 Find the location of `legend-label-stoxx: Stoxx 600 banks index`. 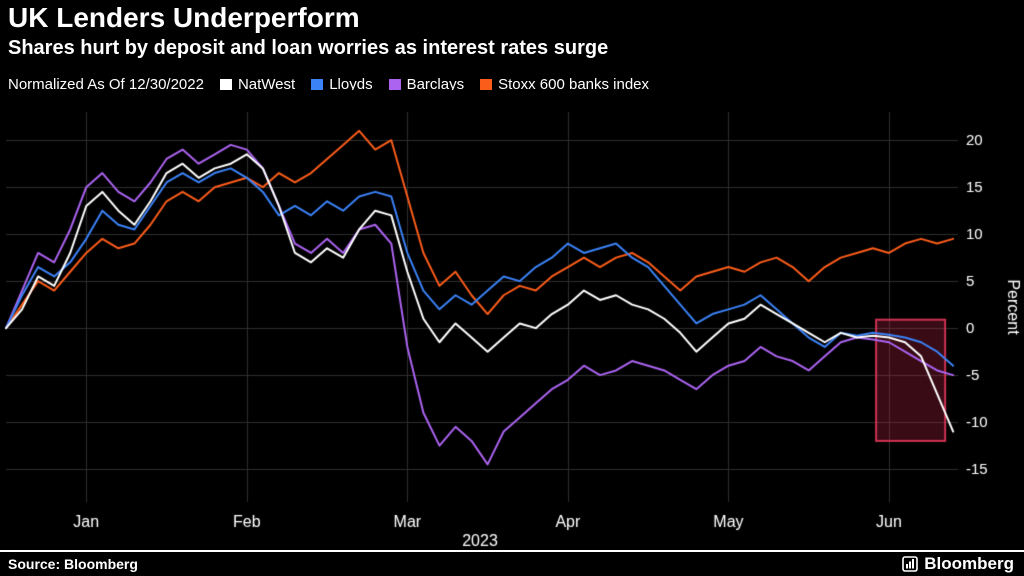

legend-label-stoxx: Stoxx 600 banks index is located at coordinates (574, 84).